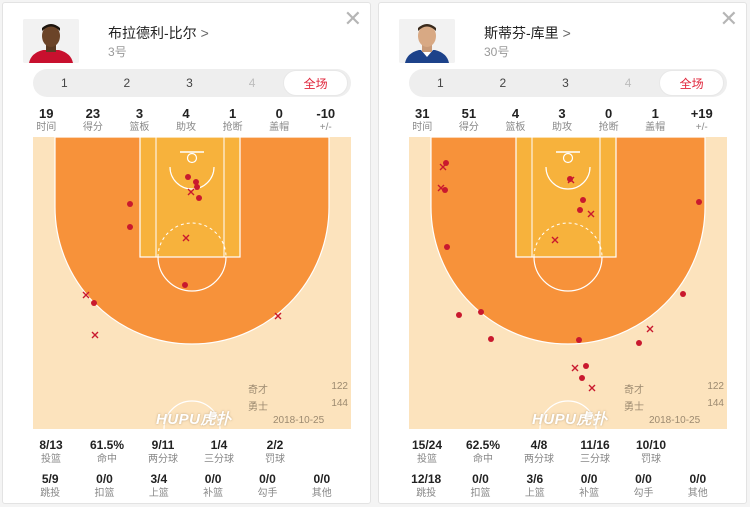 Image resolution: width=750 pixels, height=507 pixels. Describe the element at coordinates (497, 52) in the screenshot. I see `player-number: 30号` at that location.